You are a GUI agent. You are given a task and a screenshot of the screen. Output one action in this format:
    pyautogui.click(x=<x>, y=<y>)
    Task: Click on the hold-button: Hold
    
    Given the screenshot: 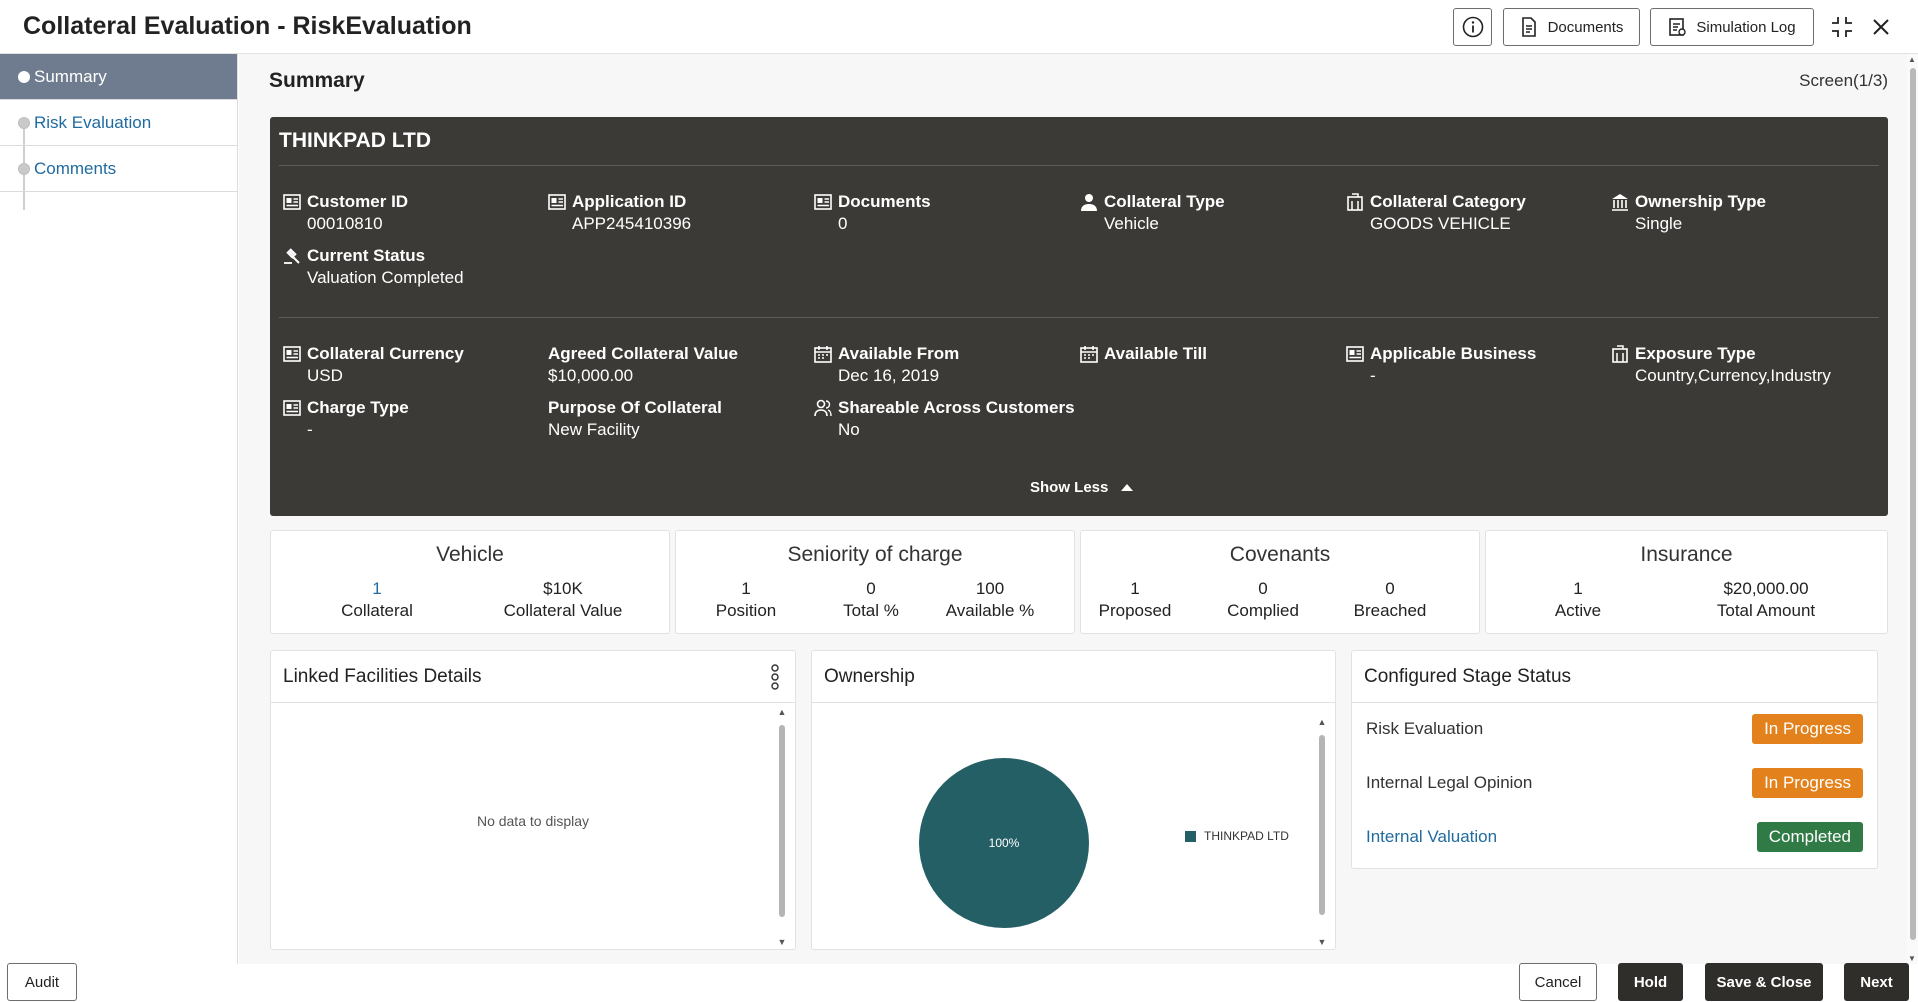 What is the action you would take?
    pyautogui.click(x=1650, y=982)
    